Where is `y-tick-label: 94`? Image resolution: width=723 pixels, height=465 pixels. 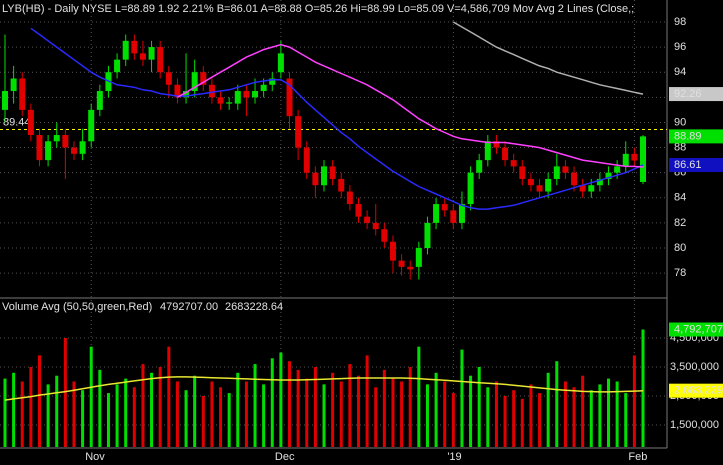 y-tick-label: 94 is located at coordinates (680, 72).